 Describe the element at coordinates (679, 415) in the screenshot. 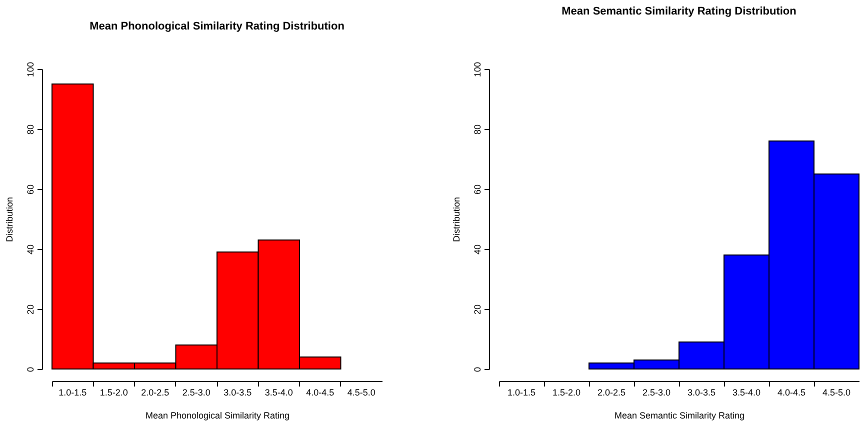

I see `x-axis-title: Mean Semantic Similarity Rating` at that location.